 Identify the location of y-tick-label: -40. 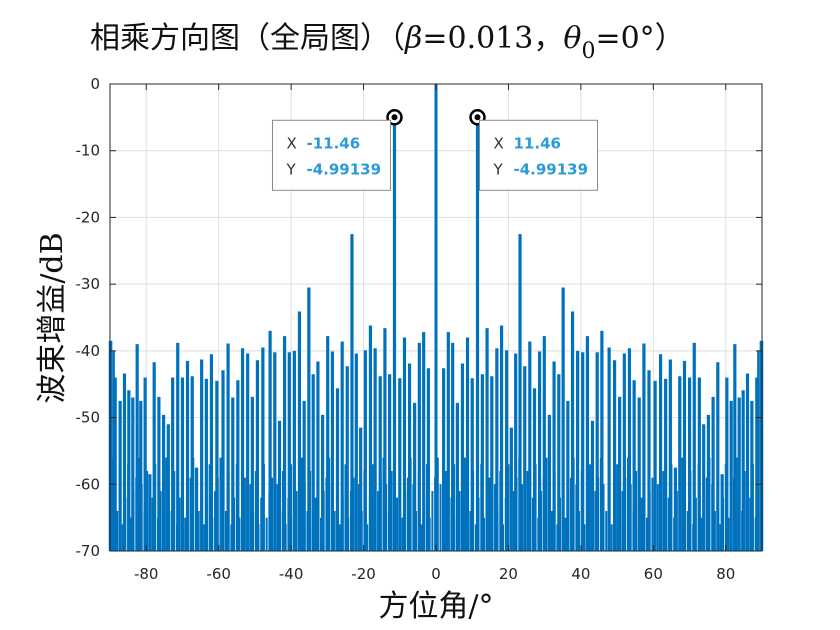
(88, 351).